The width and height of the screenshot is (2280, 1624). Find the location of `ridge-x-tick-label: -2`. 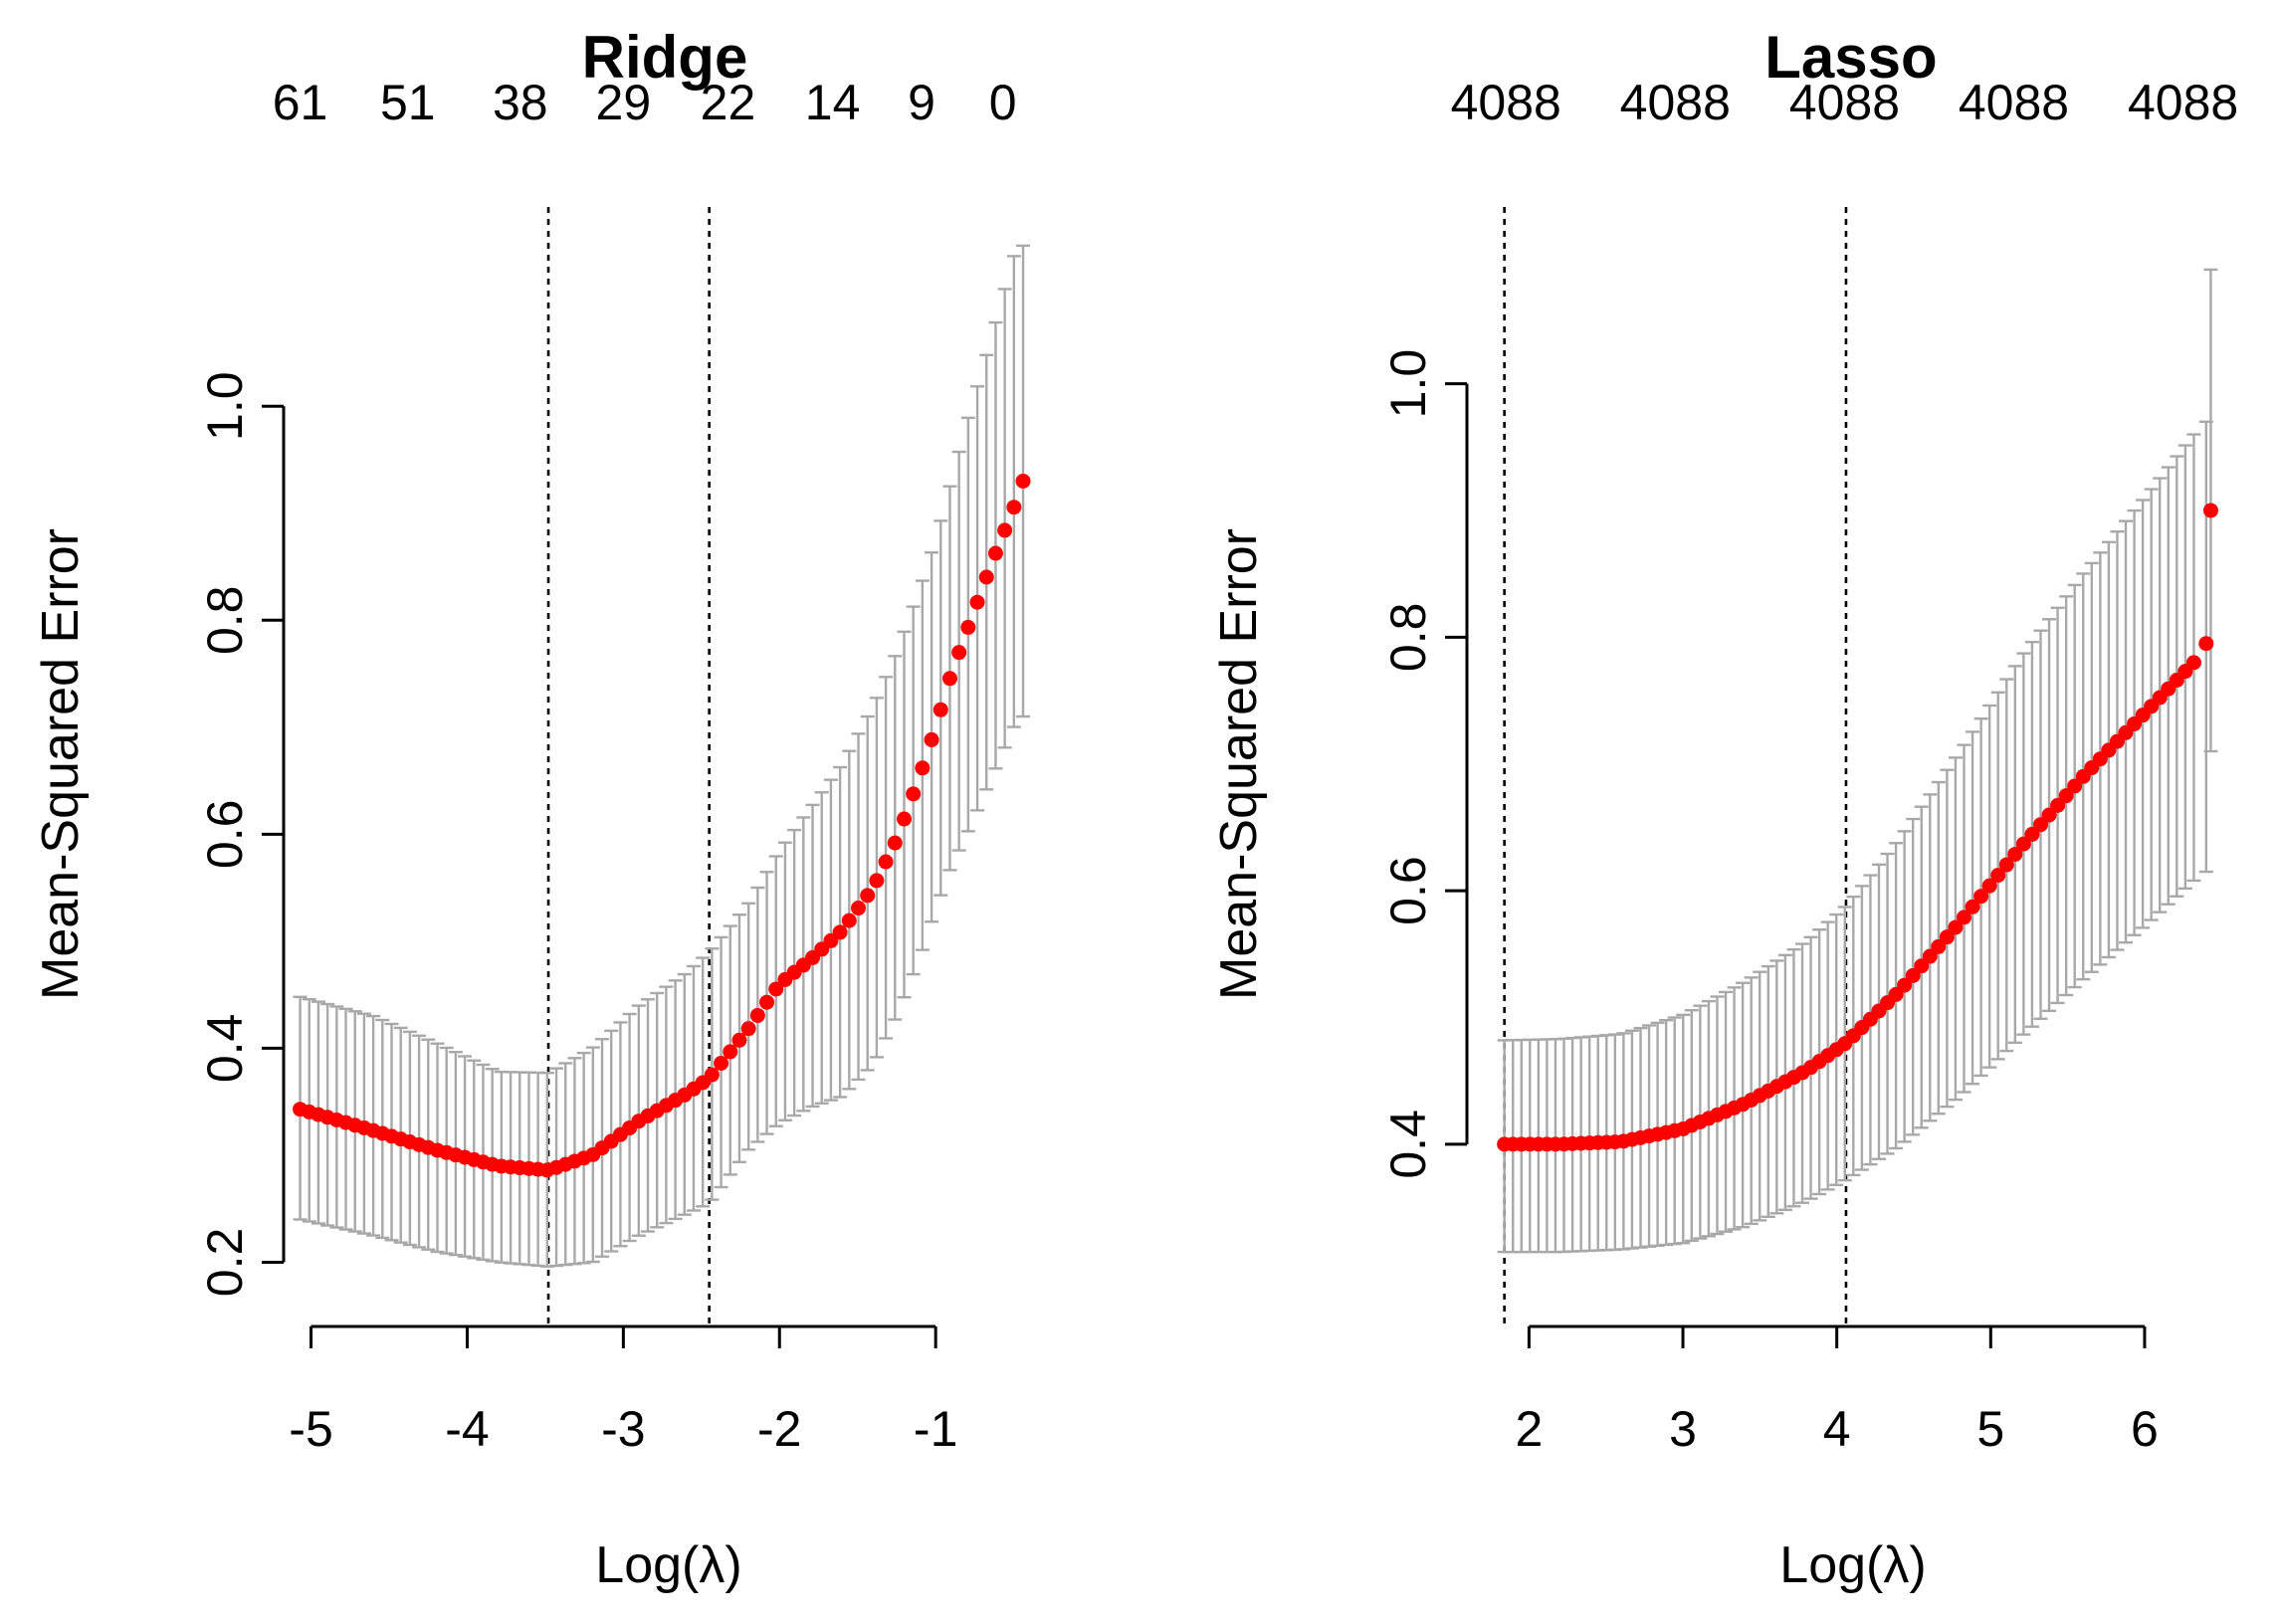

ridge-x-tick-label: -2 is located at coordinates (779, 1429).